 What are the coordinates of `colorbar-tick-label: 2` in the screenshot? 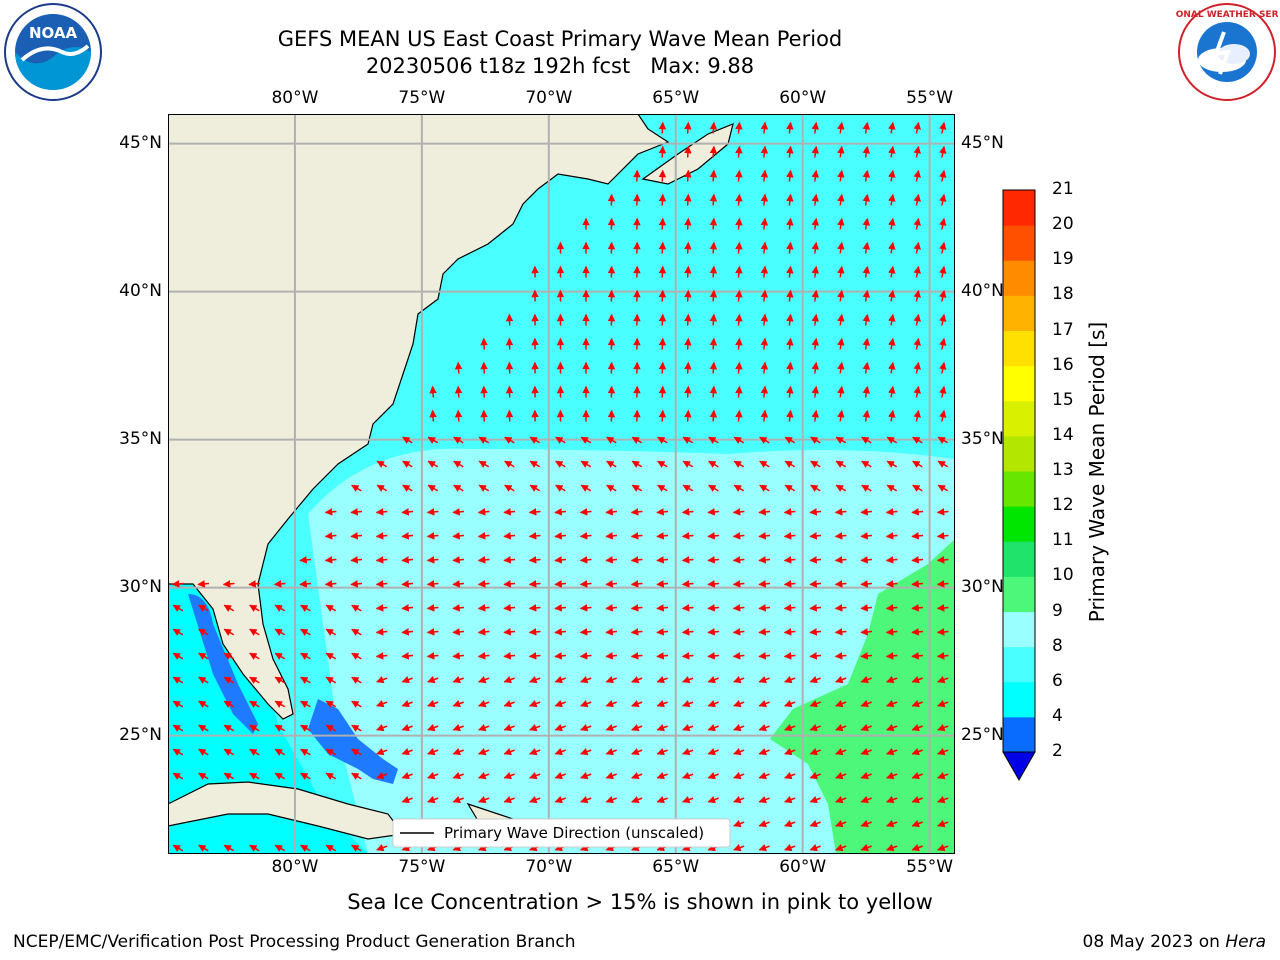 It's located at (1057, 751).